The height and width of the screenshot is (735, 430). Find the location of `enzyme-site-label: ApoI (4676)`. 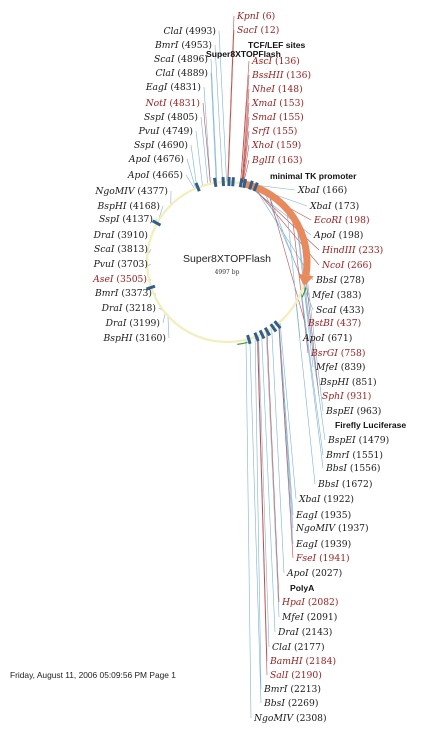

enzyme-site-label: ApoI (4676) is located at coordinates (156, 159).